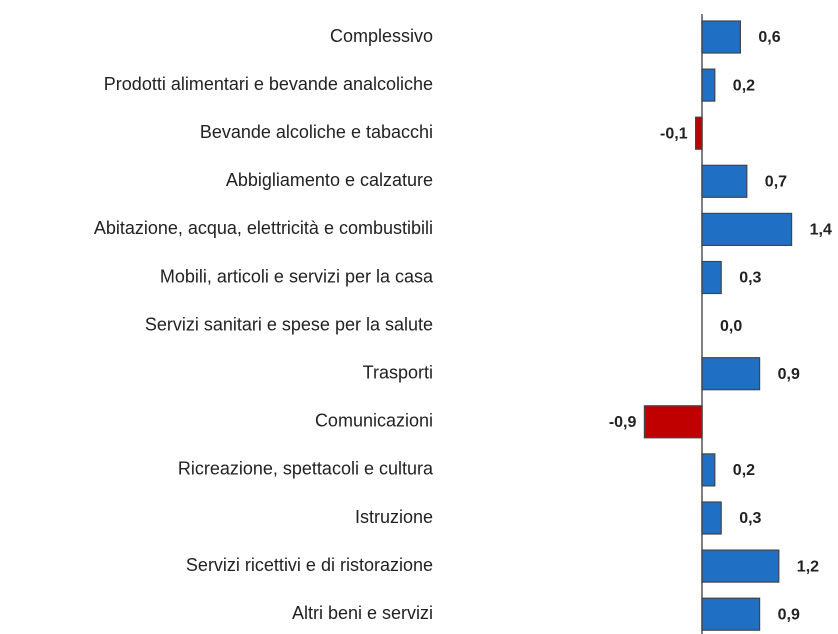 This screenshot has width=838, height=634. Describe the element at coordinates (623, 422) in the screenshot. I see `value-label: -0,9` at that location.